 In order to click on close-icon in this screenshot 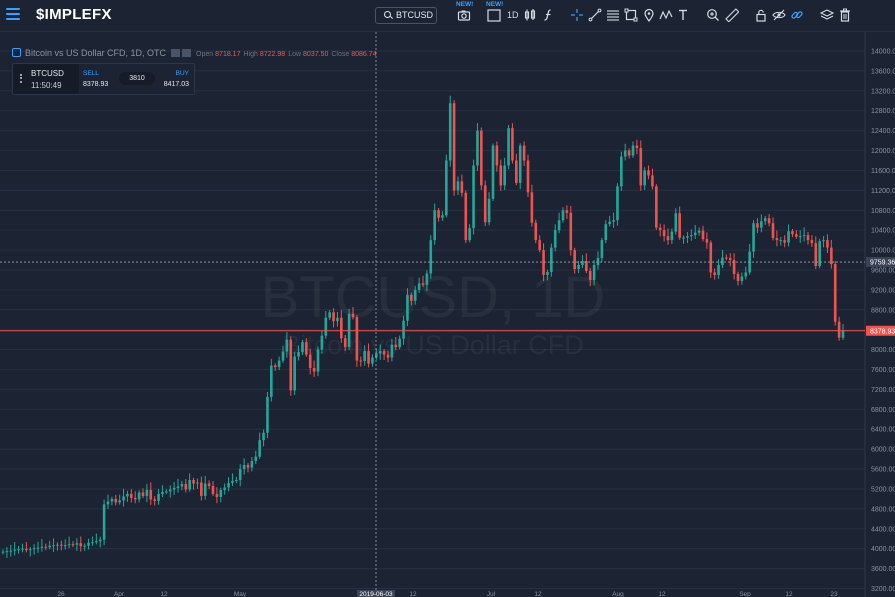, I will do `click(187, 53)`.